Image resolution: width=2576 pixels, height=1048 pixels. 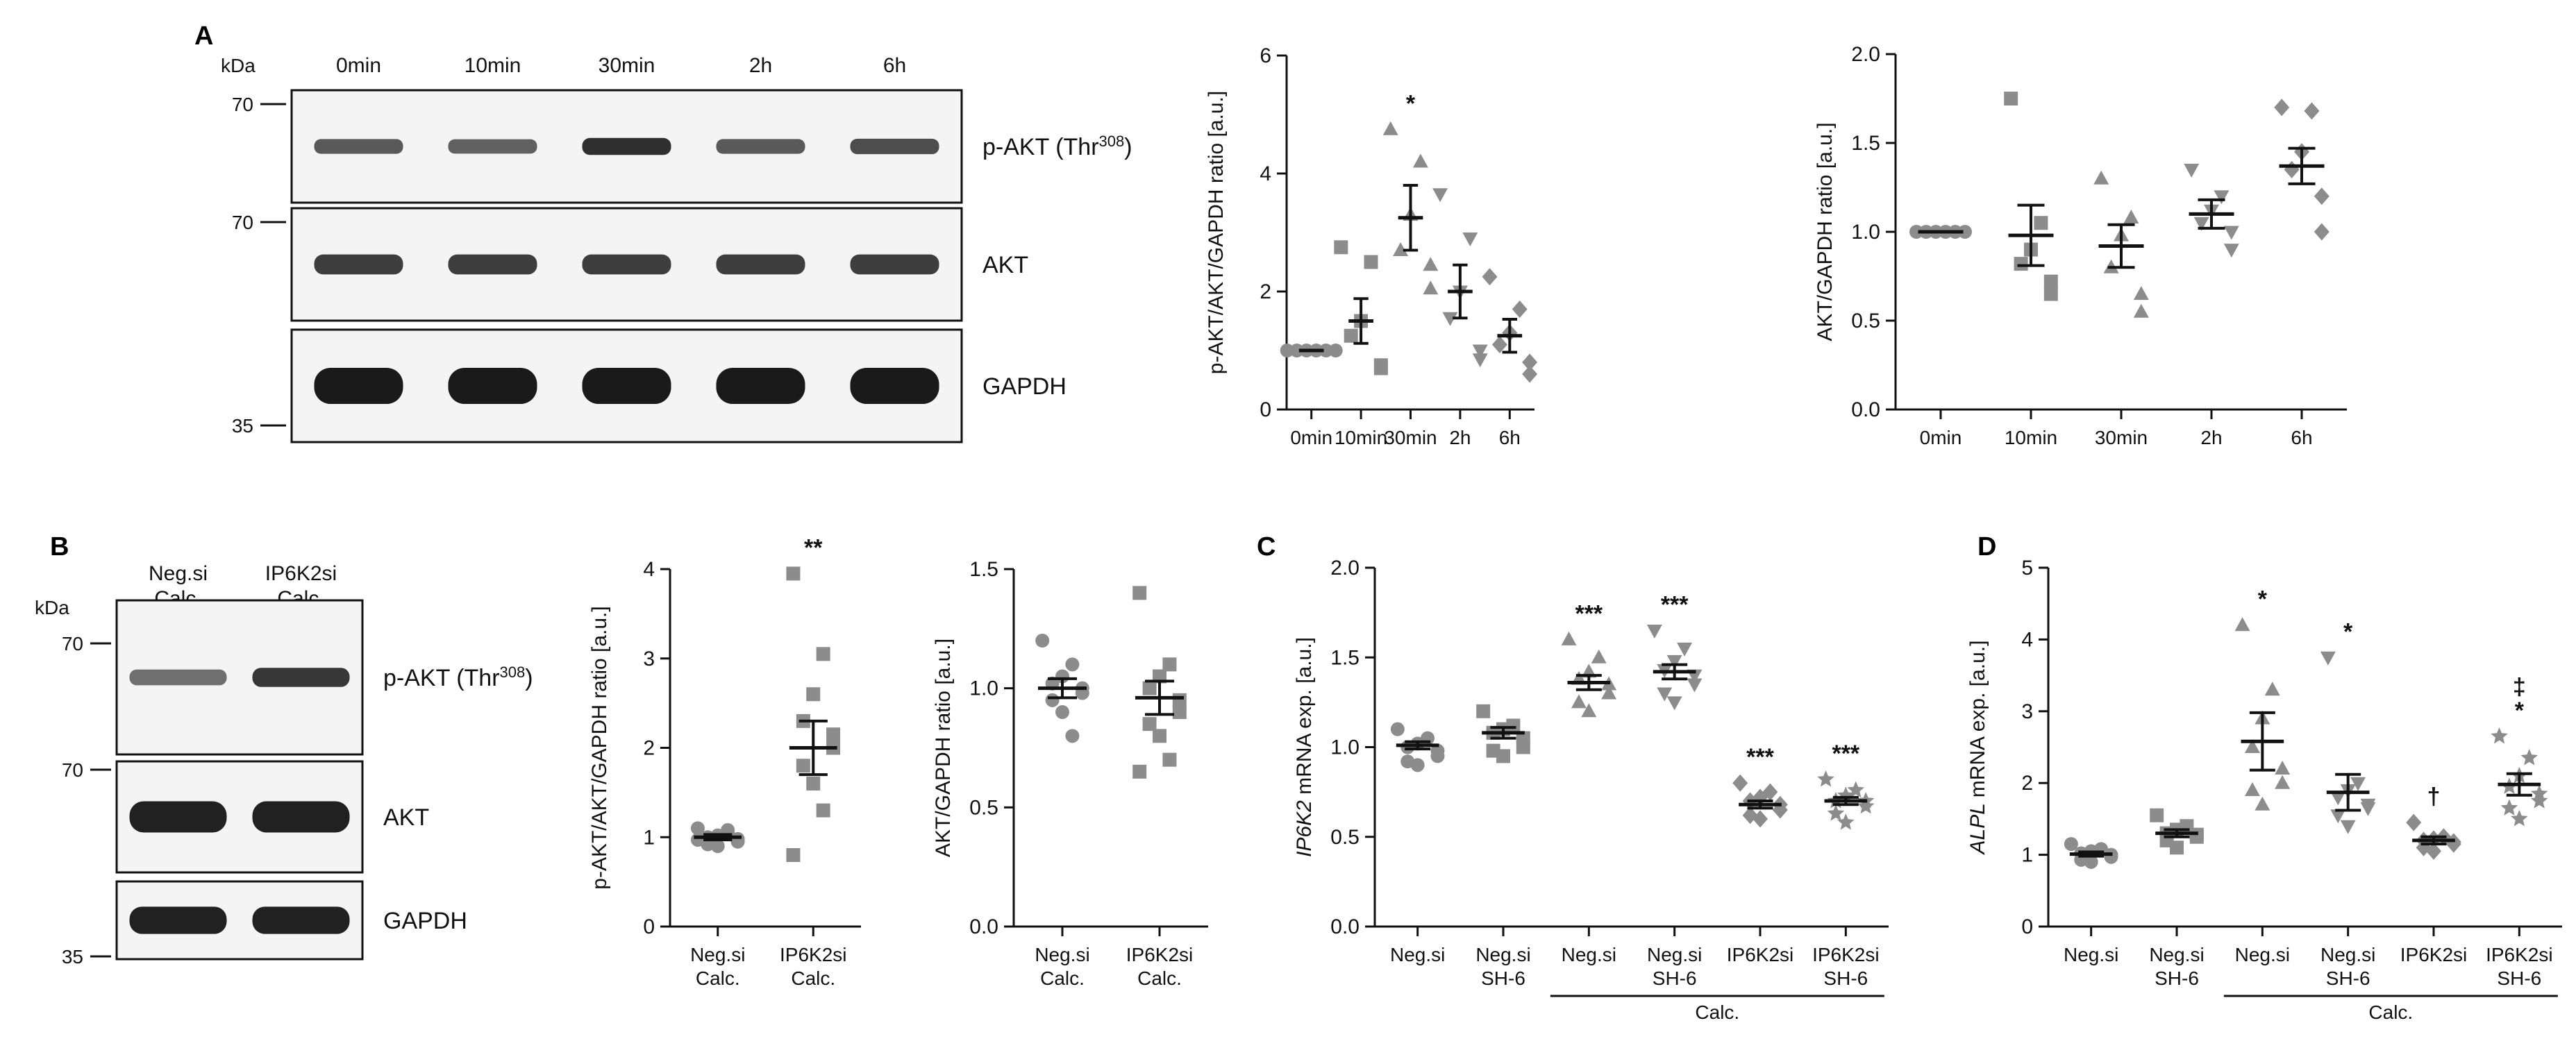 What do you see at coordinates (1265, 55) in the screenshot?
I see `y-tick-label: 6` at bounding box center [1265, 55].